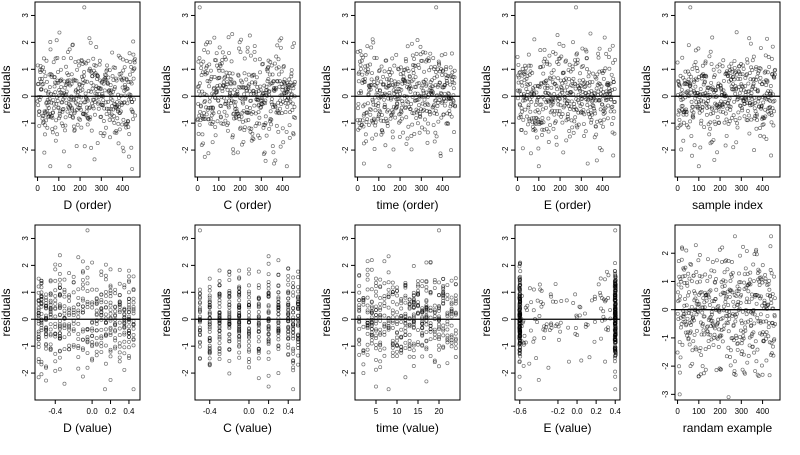  I want to click on plot-frame, so click(567, 312).